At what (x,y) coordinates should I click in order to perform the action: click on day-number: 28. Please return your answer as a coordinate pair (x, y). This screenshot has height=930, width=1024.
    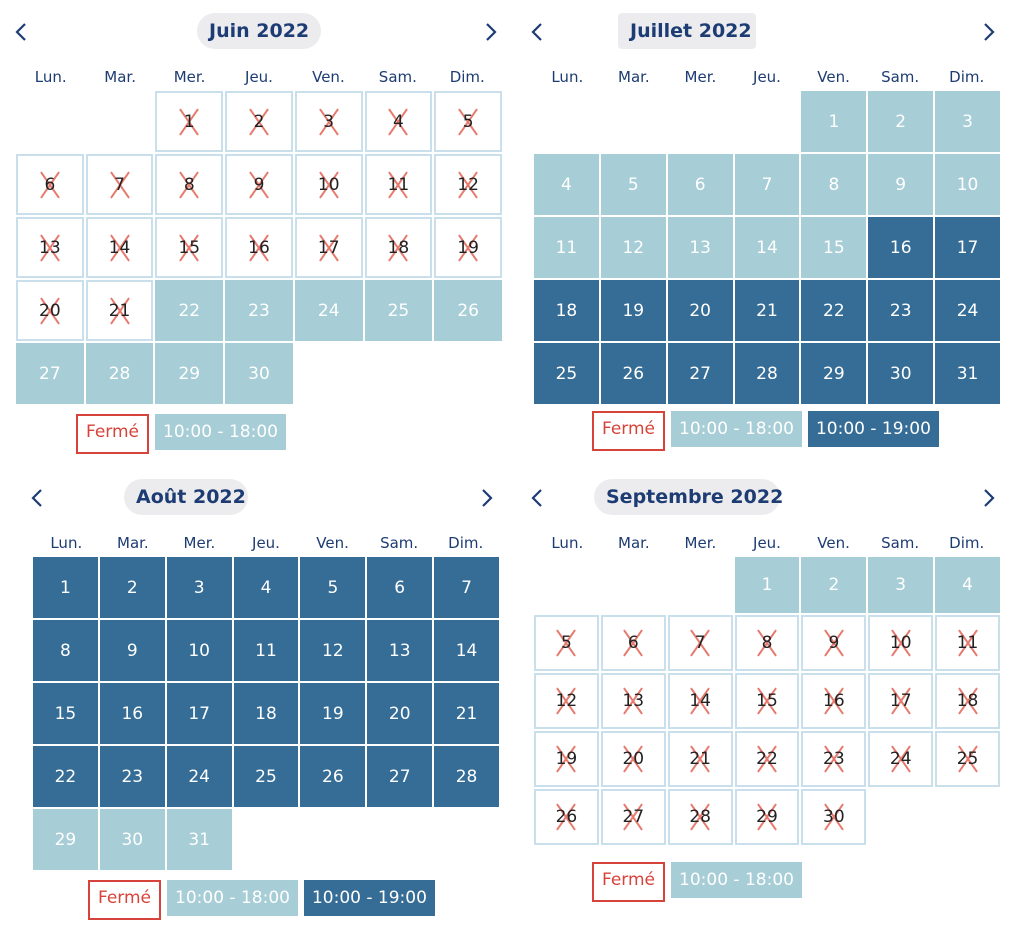
    Looking at the image, I should click on (119, 373).